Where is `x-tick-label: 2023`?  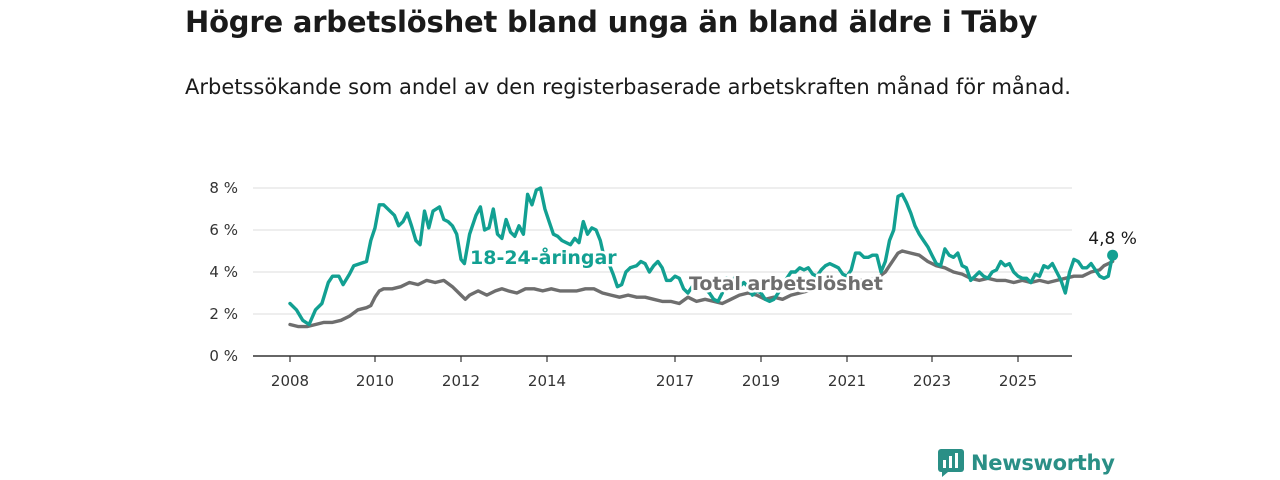 x-tick-label: 2023 is located at coordinates (932, 381).